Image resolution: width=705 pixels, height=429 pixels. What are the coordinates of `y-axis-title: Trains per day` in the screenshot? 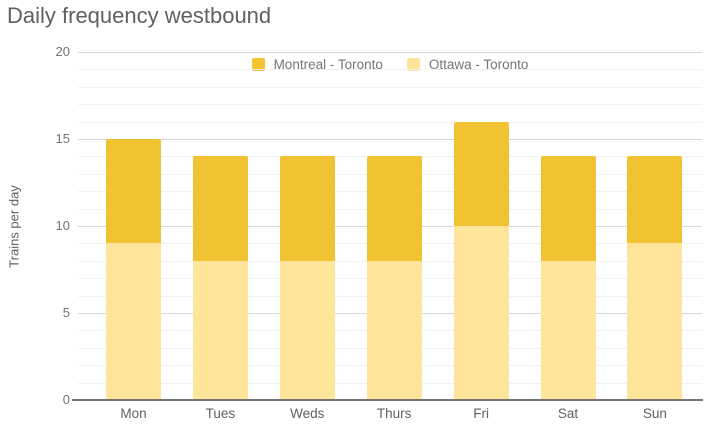 It's located at (14, 226).